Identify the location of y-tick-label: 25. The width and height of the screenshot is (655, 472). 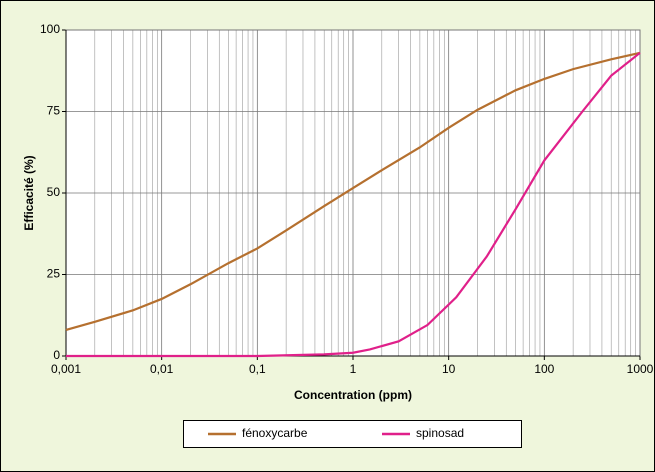
(54, 274).